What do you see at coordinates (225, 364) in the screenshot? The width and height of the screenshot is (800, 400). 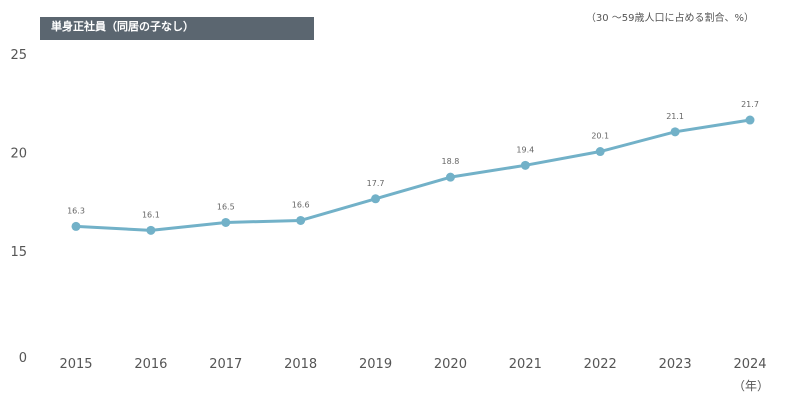 I see `x-tick-label: 2017` at bounding box center [225, 364].